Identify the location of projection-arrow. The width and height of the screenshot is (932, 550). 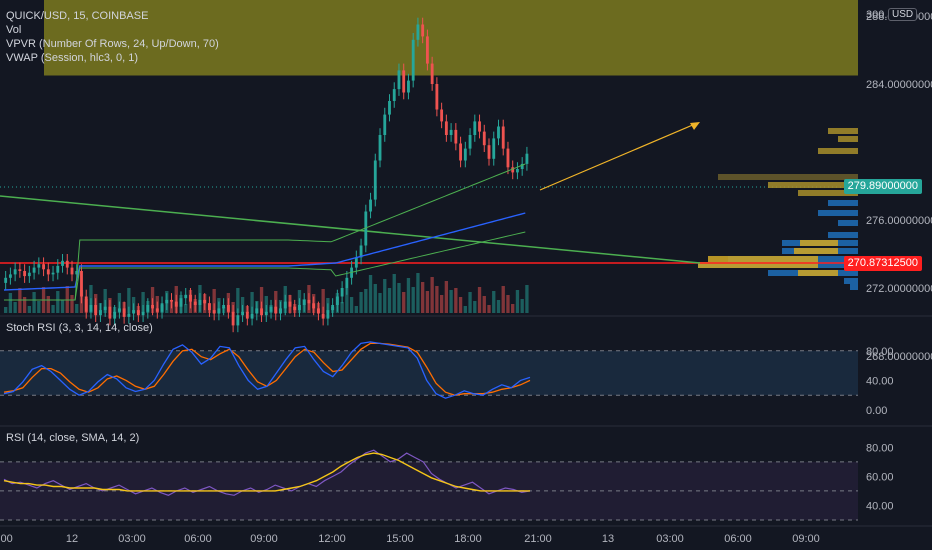
(617, 157).